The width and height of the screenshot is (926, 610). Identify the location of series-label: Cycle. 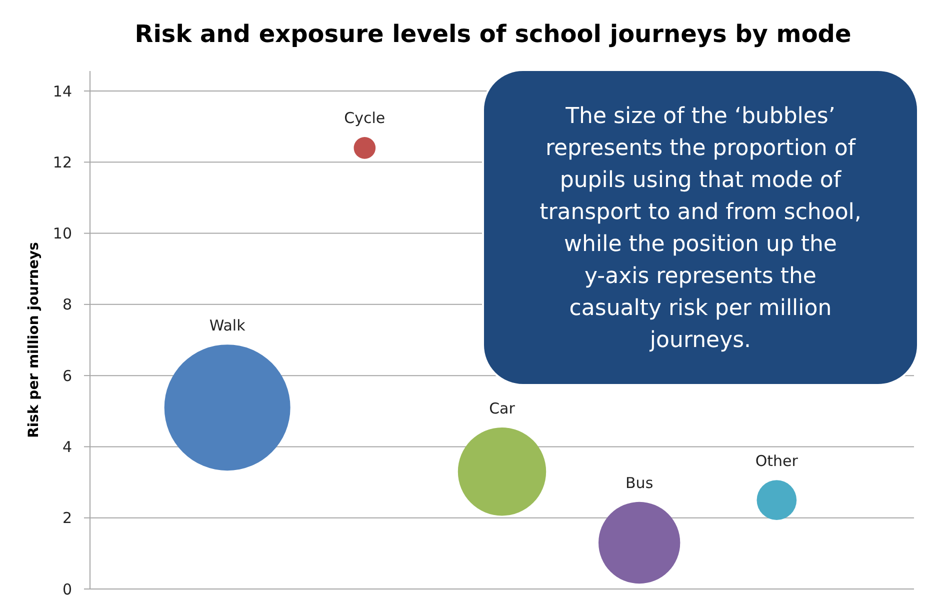
(365, 118).